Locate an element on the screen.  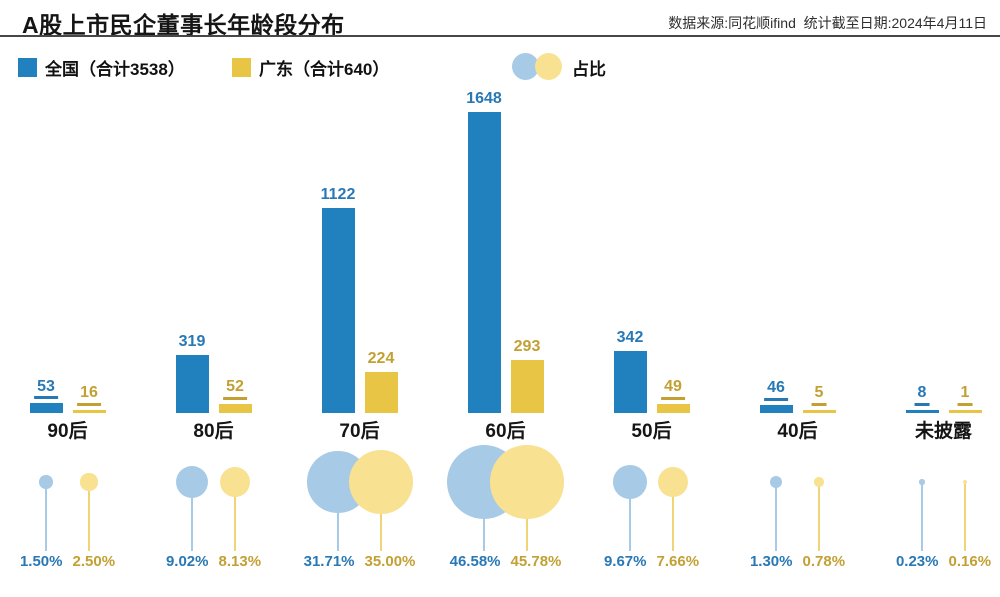
bar-value-label-guangdong: 1 is located at coordinates (965, 395).